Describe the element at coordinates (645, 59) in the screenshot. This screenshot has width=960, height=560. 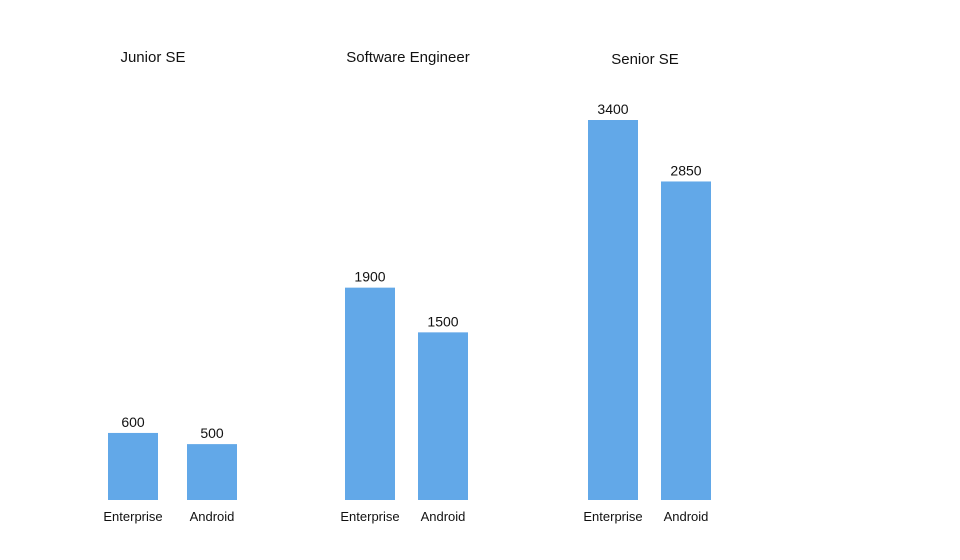
I see `group-title: Senior SE` at that location.